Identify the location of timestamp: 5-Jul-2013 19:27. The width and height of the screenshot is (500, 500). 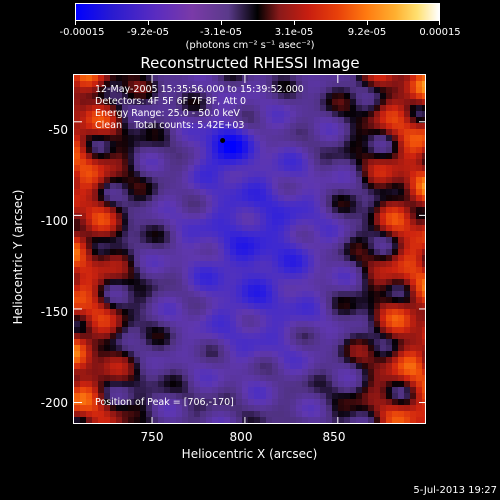
(455, 490).